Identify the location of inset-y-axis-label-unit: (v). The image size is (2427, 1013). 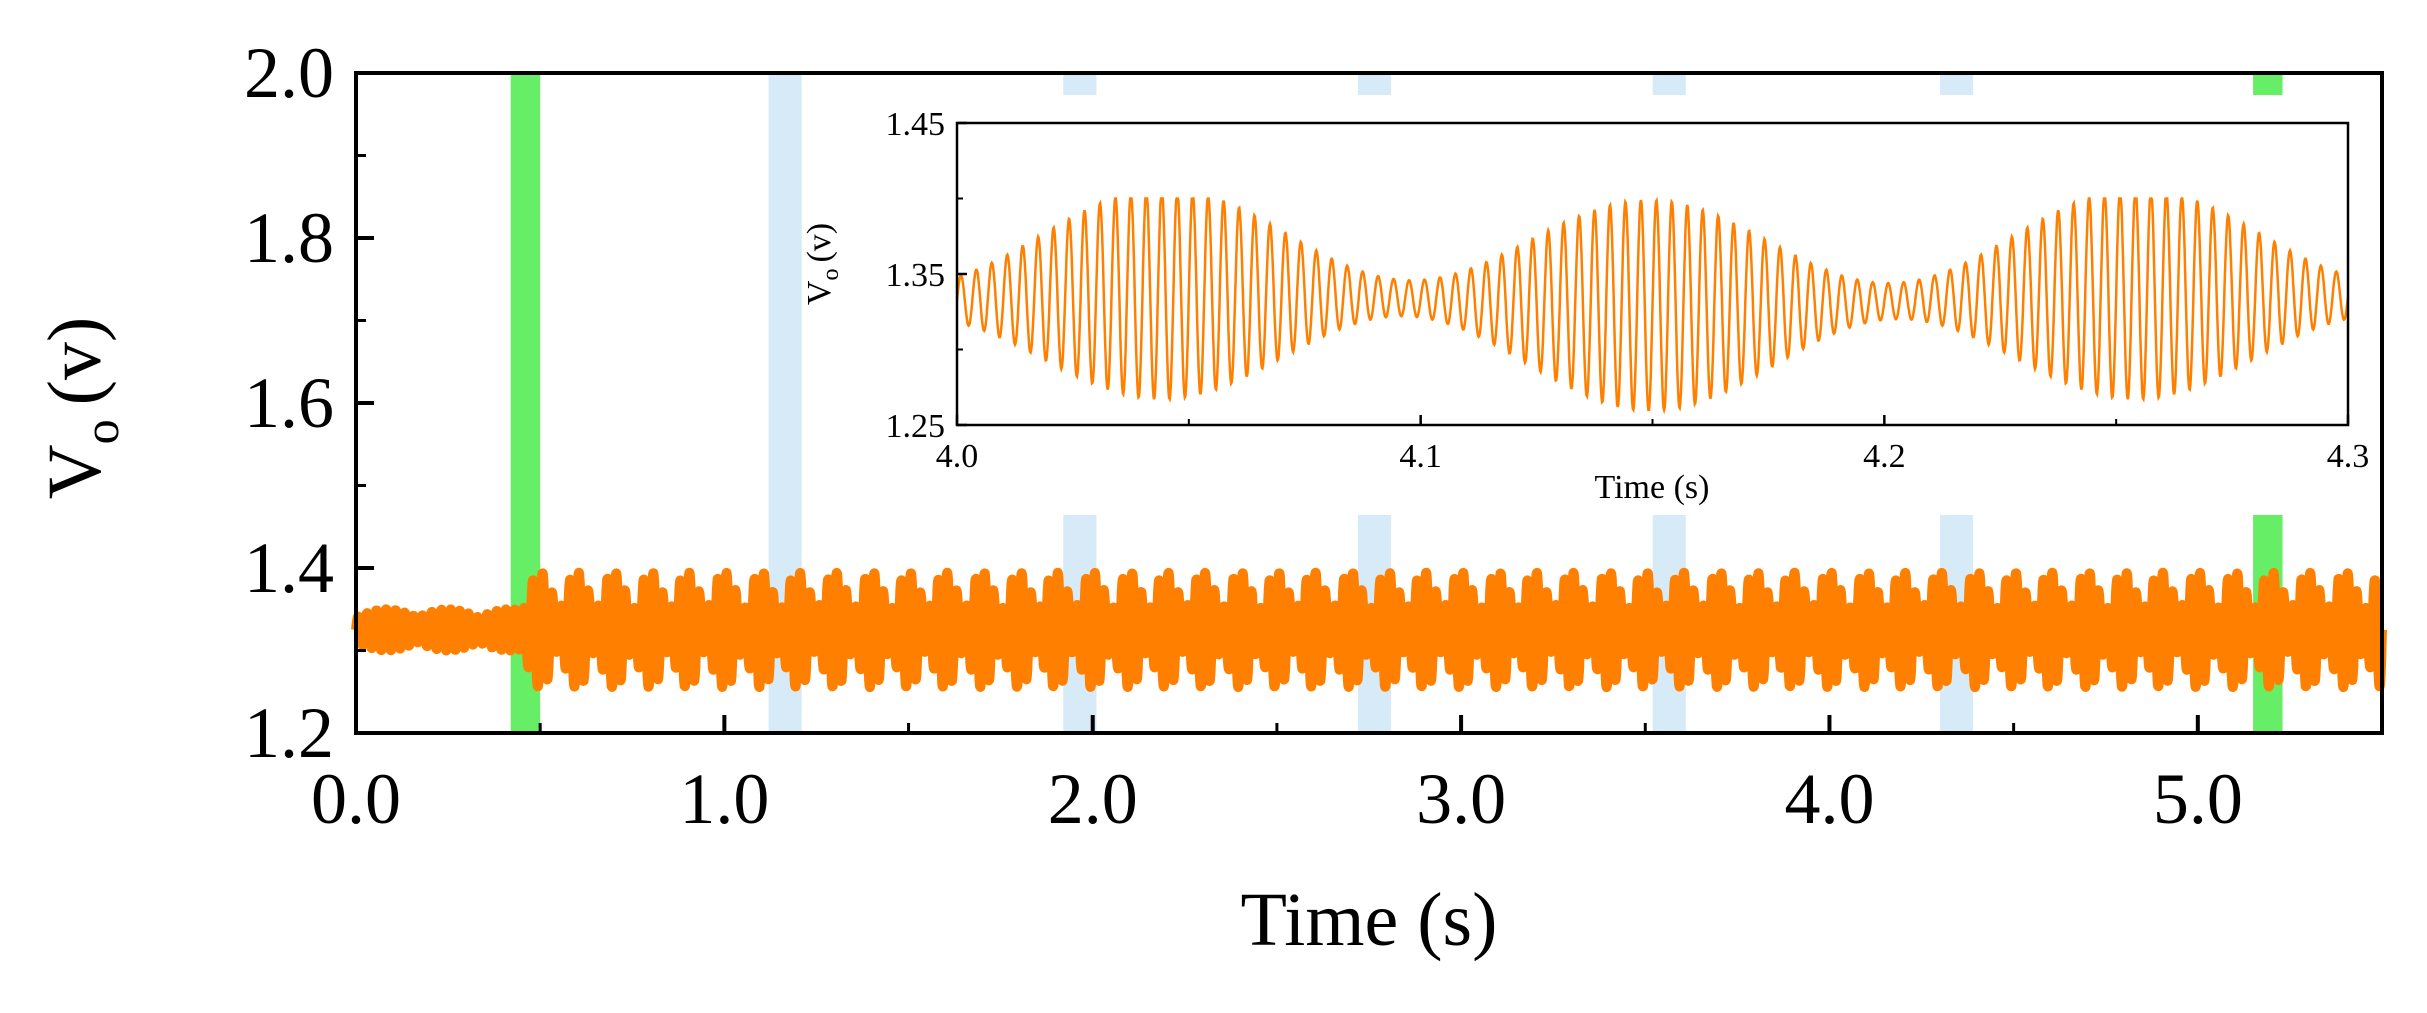
(819, 243).